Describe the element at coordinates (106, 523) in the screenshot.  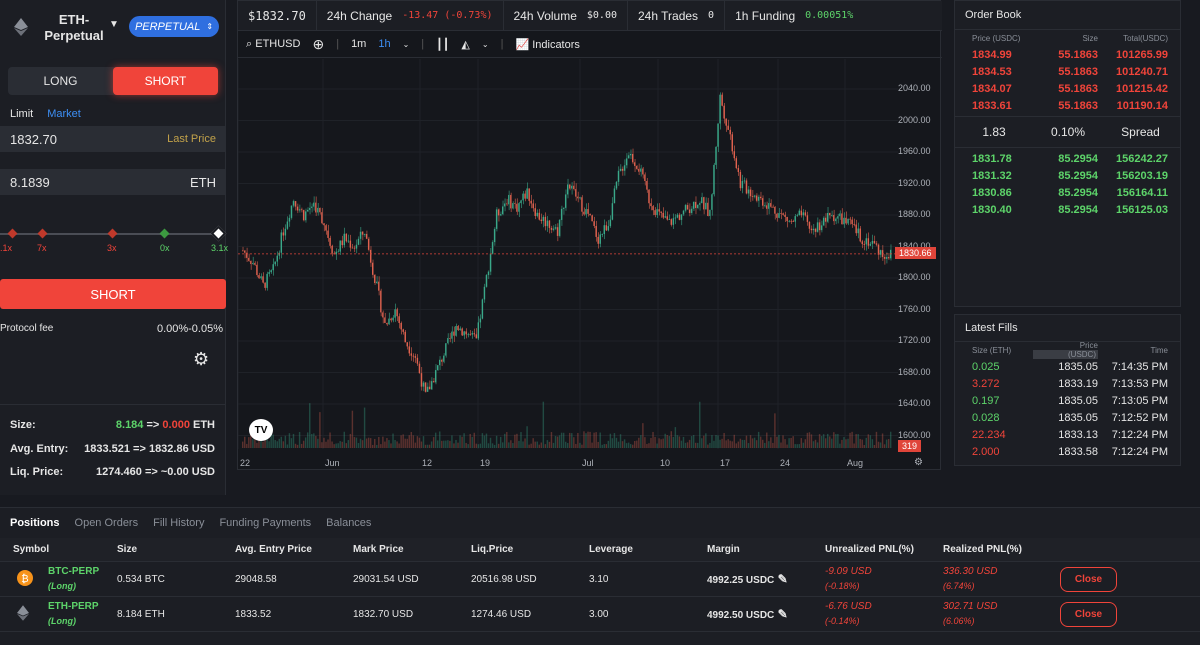
I see `tab-open-orders: Open Orders` at that location.